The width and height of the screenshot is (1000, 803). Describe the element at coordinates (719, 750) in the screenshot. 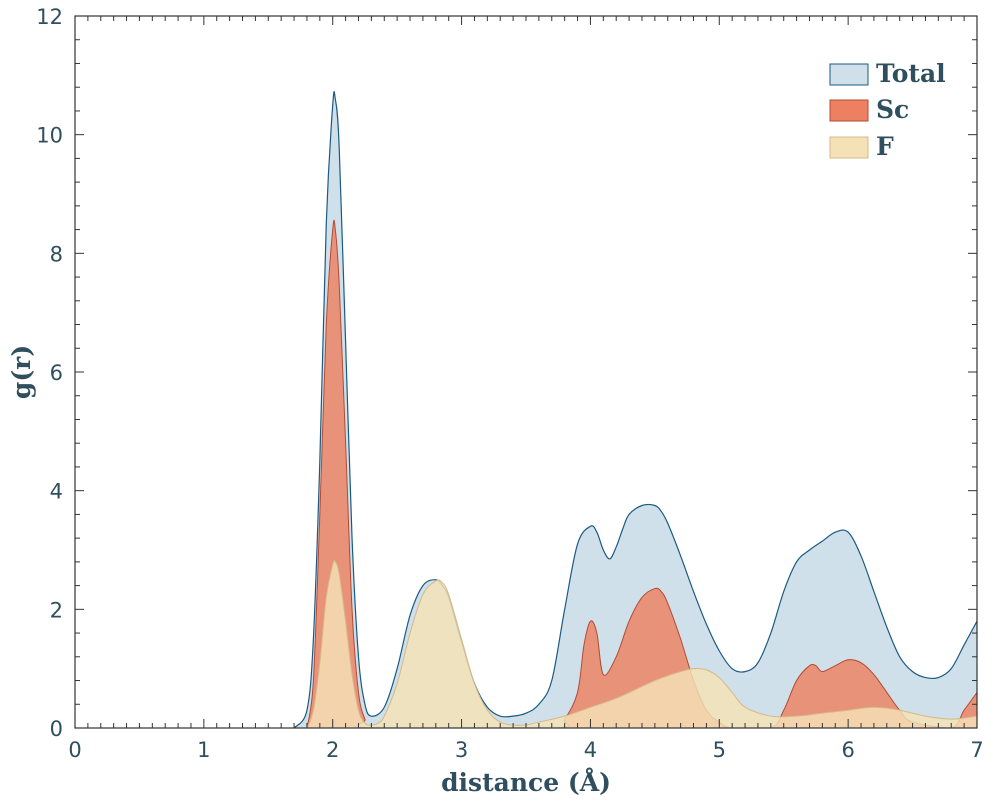

I see `x-tick-label: 5` at that location.